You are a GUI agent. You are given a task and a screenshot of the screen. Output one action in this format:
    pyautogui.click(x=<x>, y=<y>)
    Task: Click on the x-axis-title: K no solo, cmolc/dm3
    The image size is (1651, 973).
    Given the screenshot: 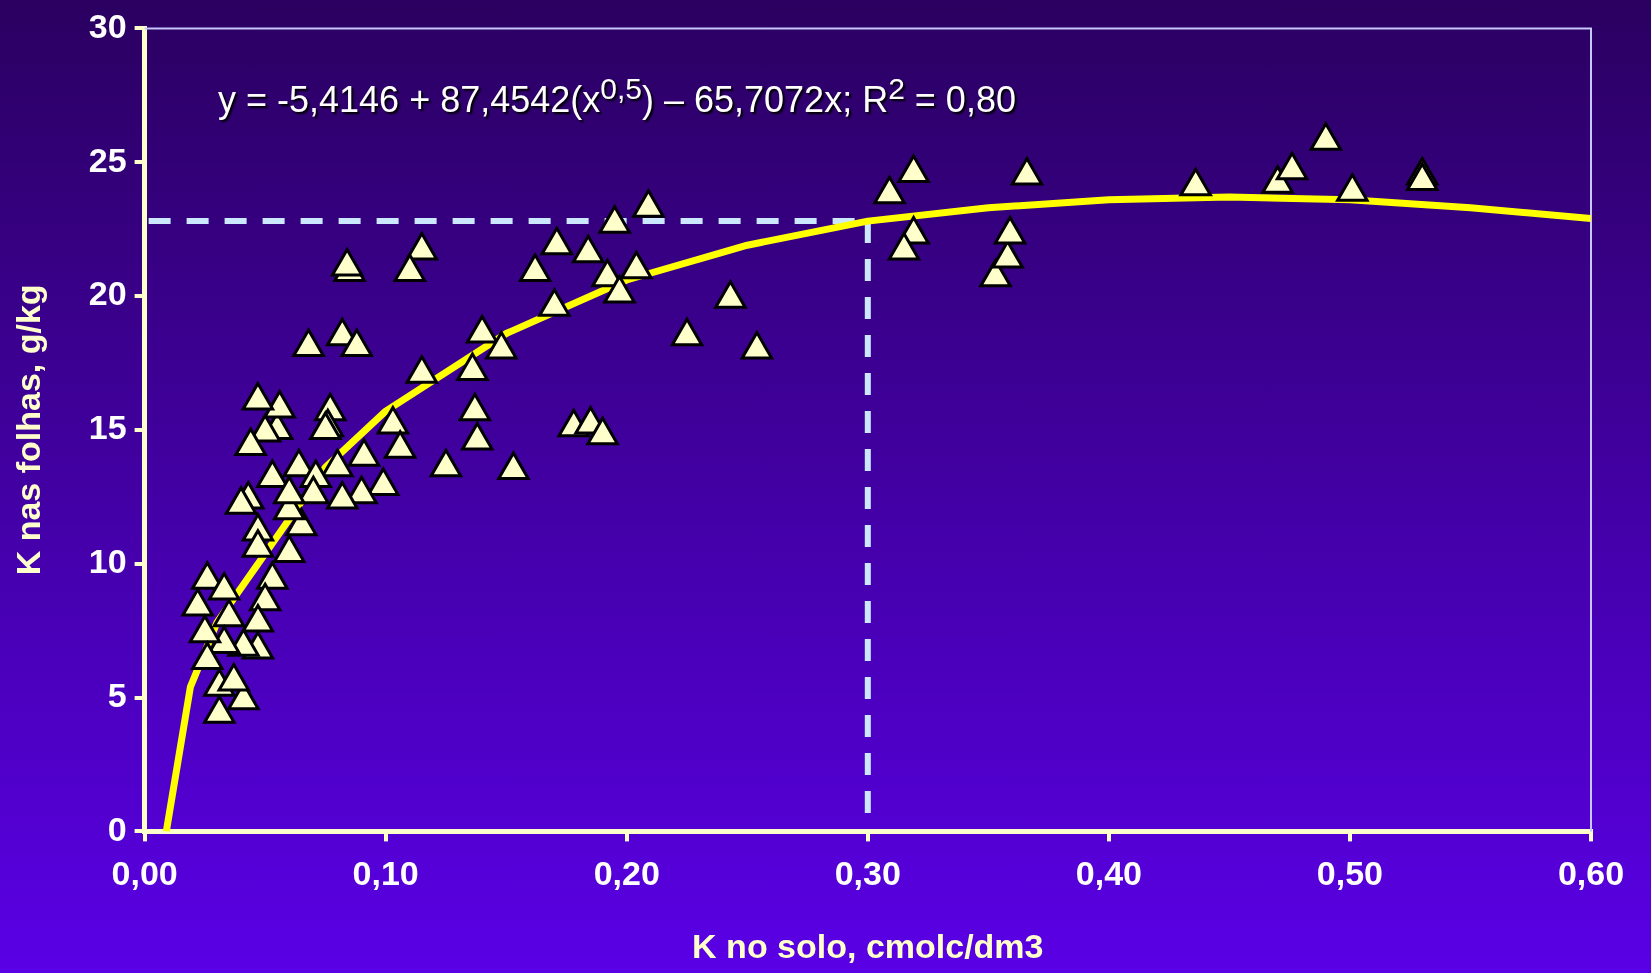 What is the action you would take?
    pyautogui.click(x=868, y=945)
    